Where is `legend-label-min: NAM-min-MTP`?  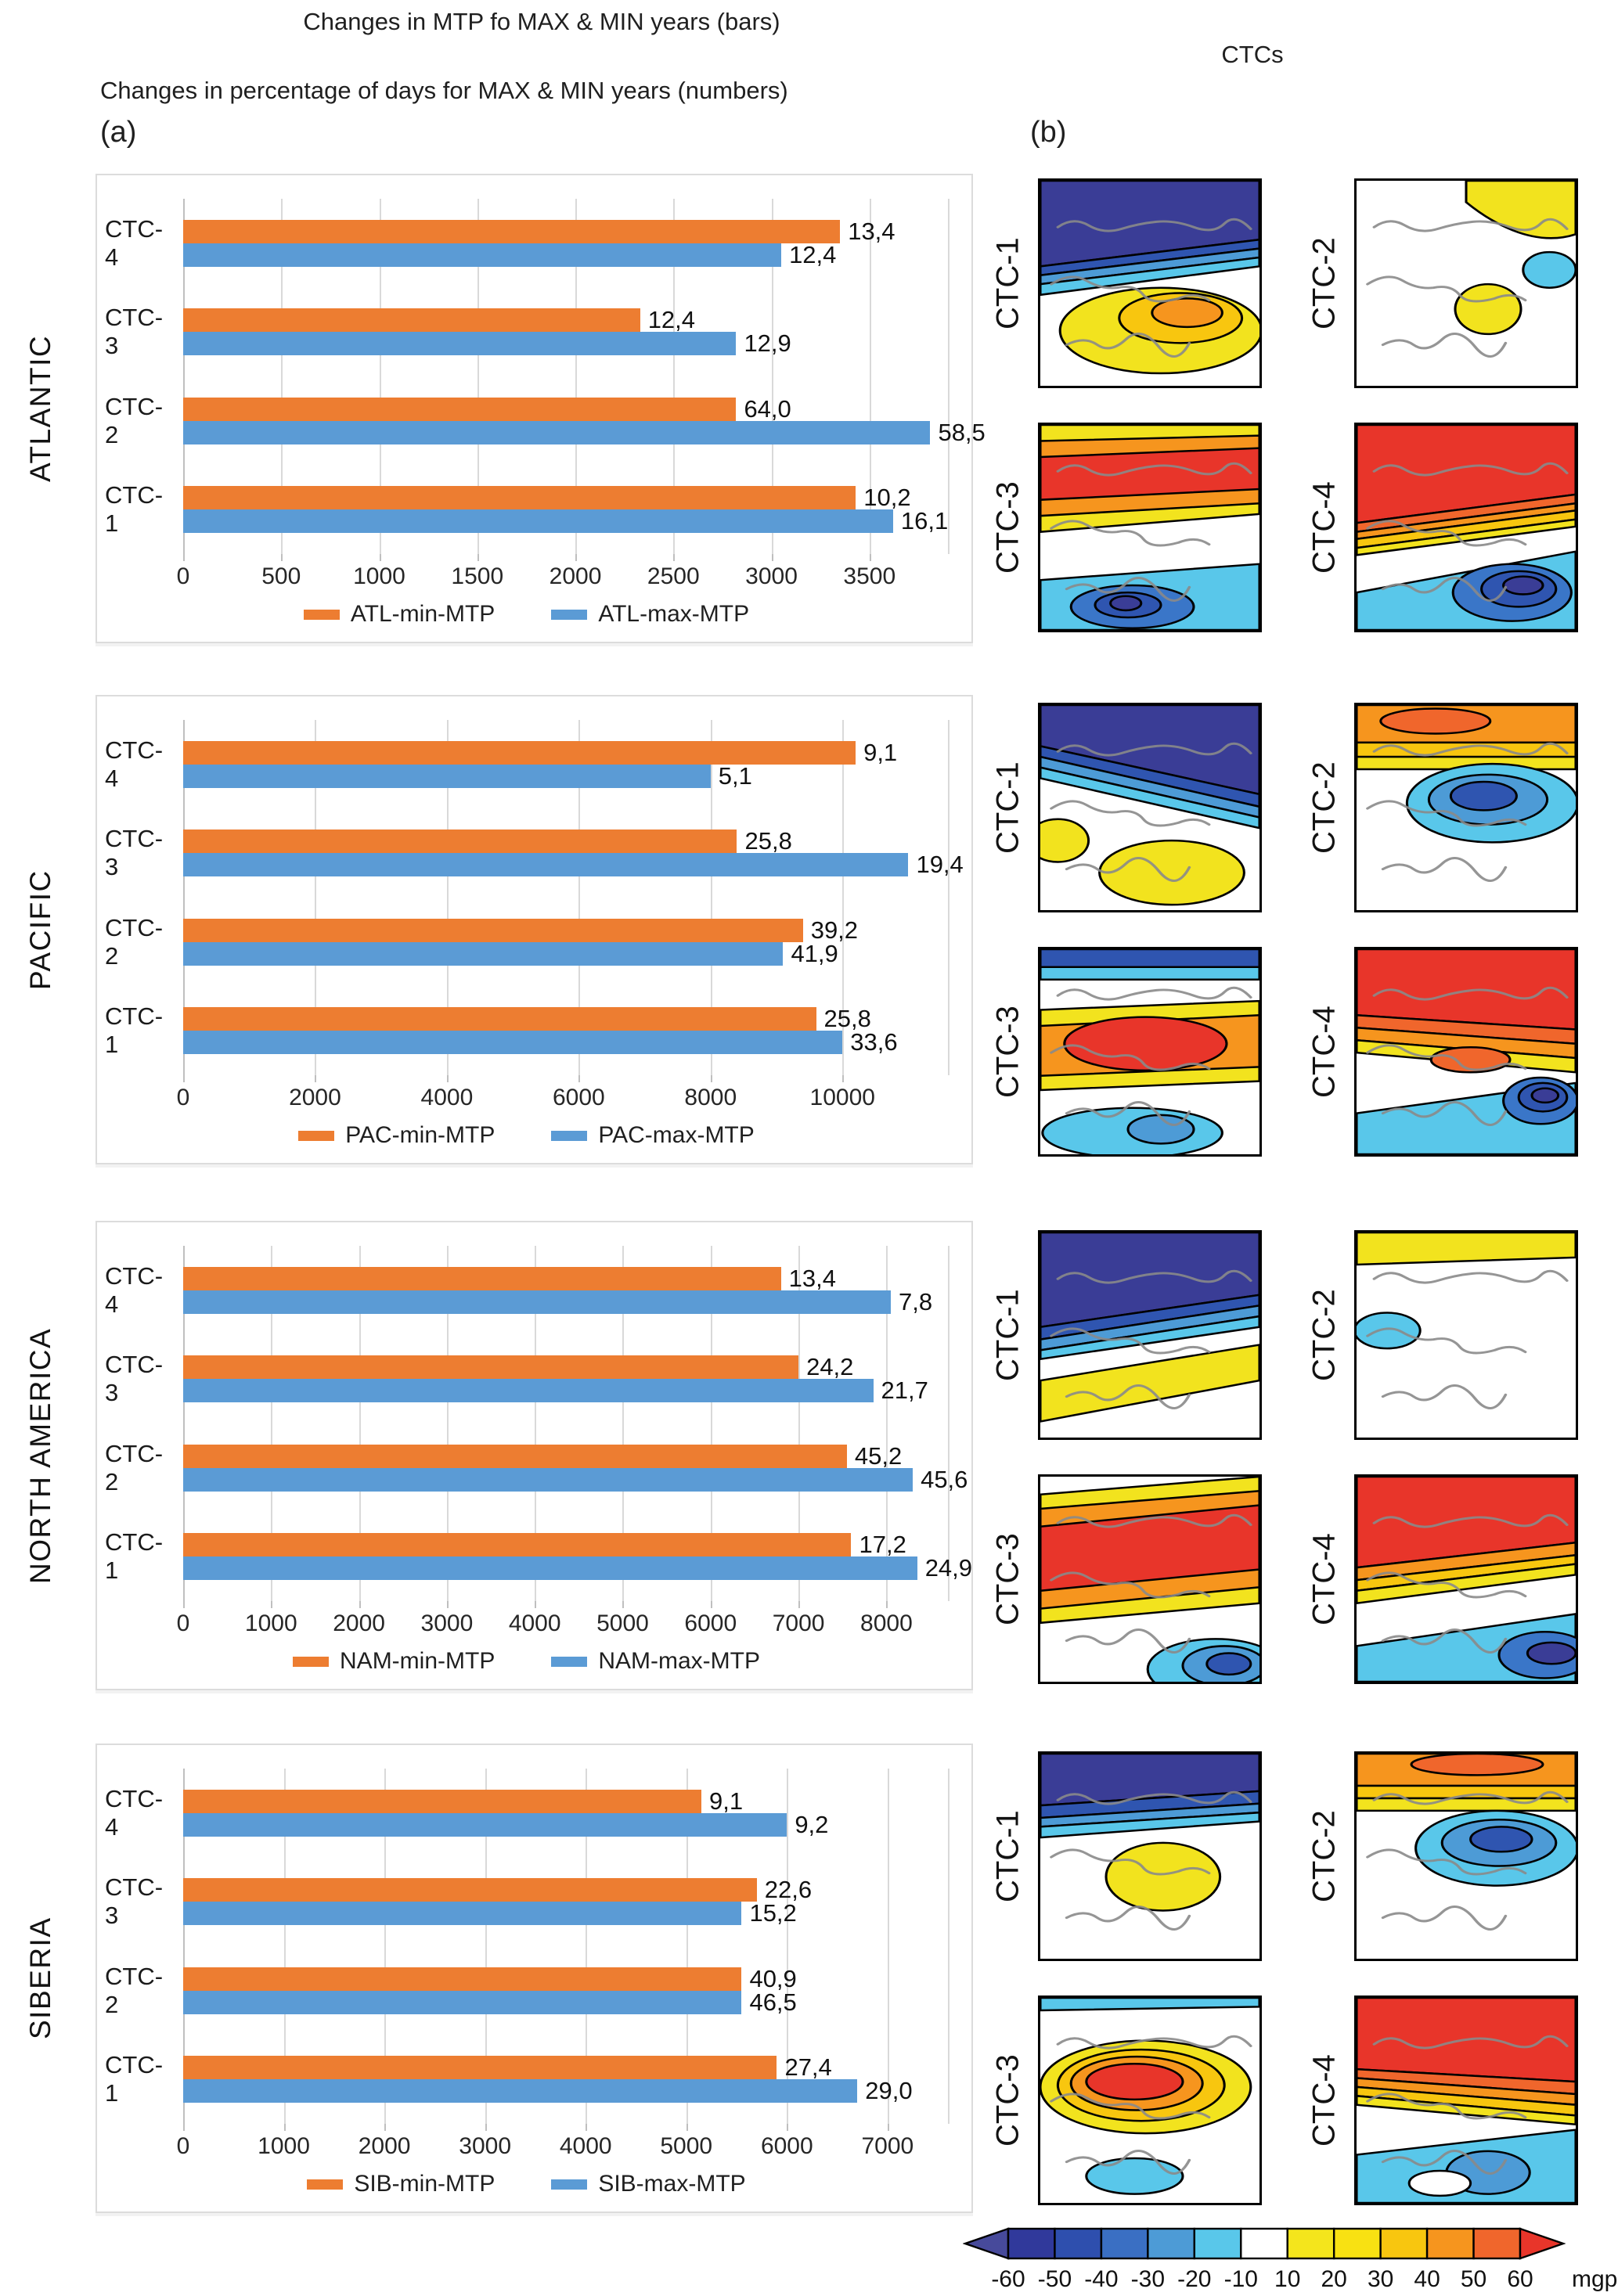
legend-label-min: NAM-min-MTP is located at coordinates (417, 1661).